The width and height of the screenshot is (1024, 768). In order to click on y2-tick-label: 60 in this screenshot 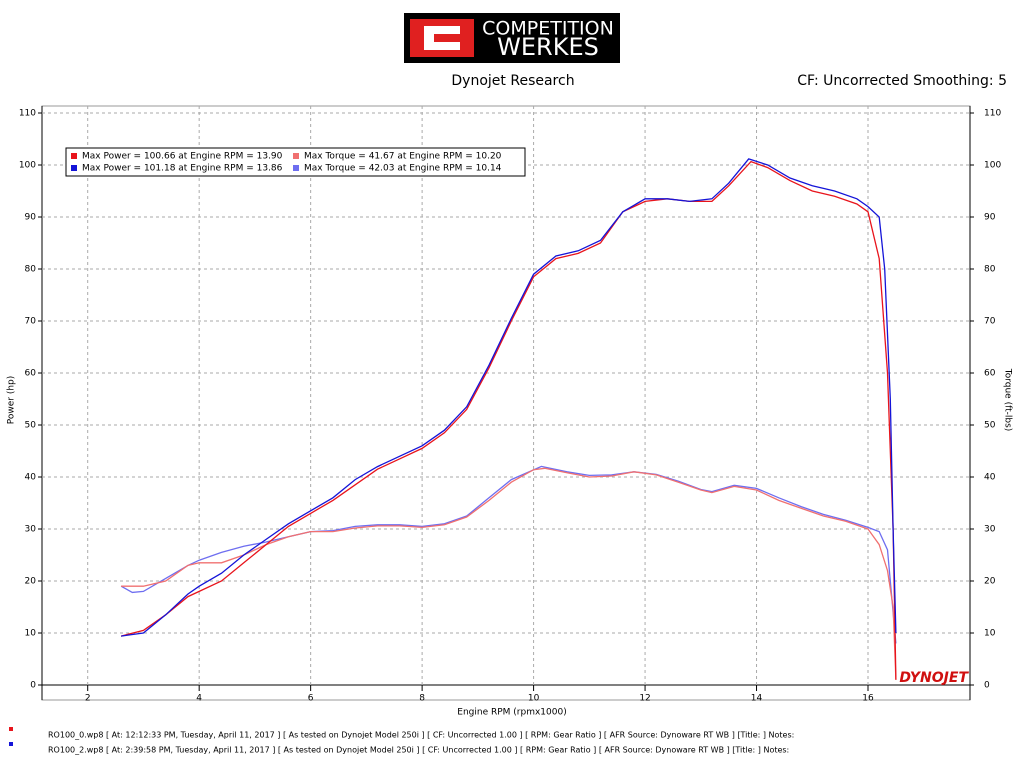, I will do `click(990, 374)`.